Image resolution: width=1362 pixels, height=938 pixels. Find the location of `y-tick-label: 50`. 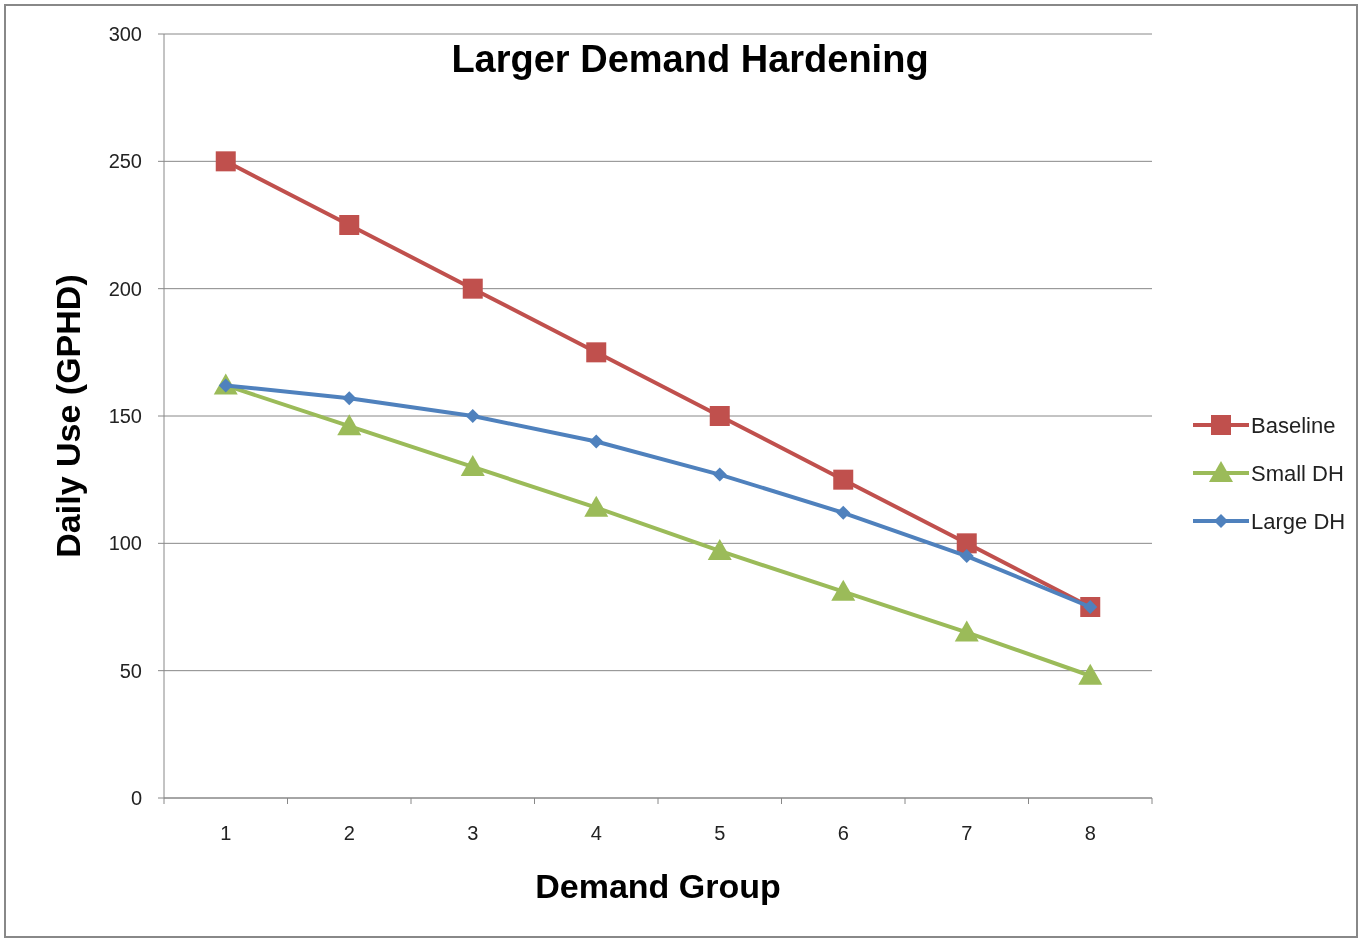

y-tick-label: 50 is located at coordinates (130, 670).